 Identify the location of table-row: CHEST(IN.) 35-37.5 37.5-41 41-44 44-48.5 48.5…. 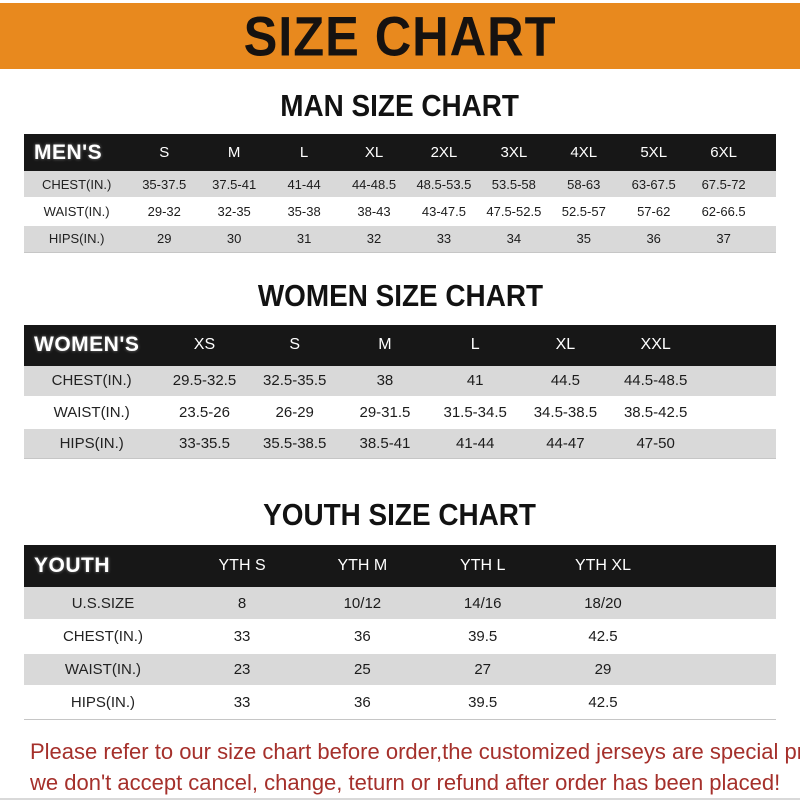
(400, 185).